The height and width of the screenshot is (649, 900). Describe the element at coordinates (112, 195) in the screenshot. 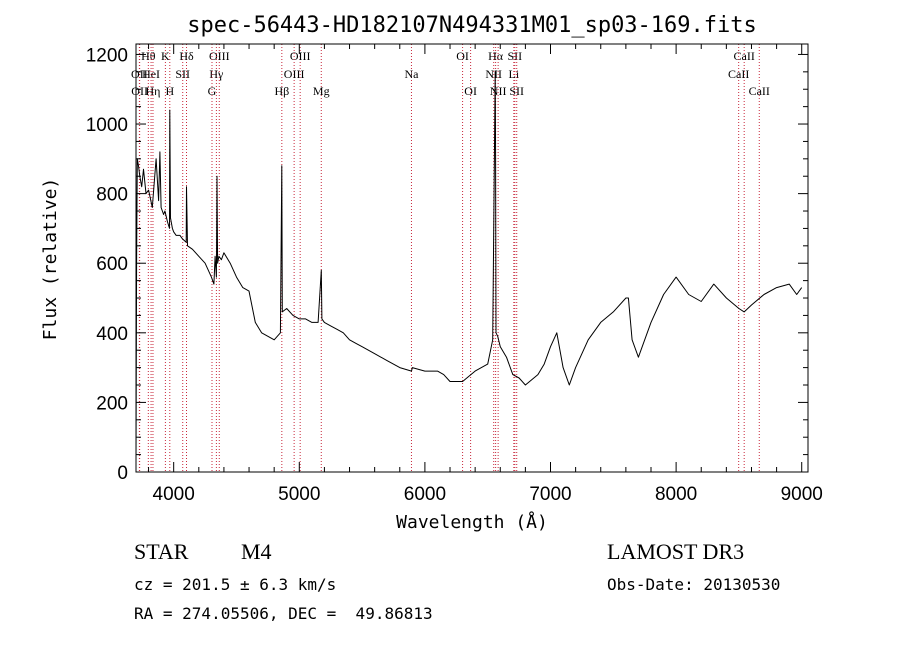

I see `y-tick-label: 800` at that location.